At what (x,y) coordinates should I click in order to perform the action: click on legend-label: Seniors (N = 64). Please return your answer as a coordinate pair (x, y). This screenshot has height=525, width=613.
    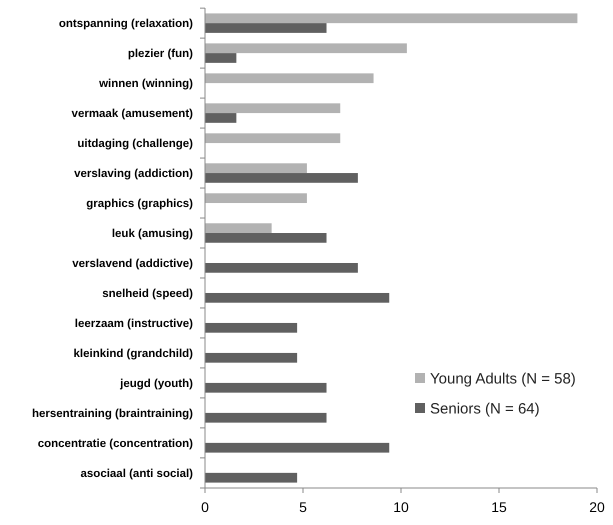
    Looking at the image, I should click on (485, 409).